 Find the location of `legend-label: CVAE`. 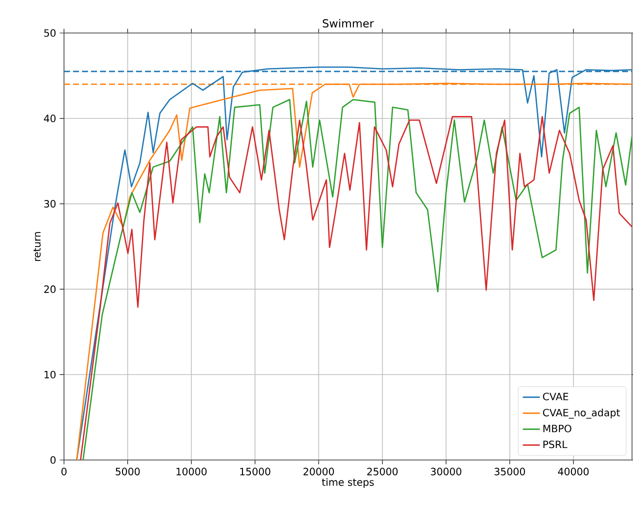

legend-label: CVAE is located at coordinates (555, 396).